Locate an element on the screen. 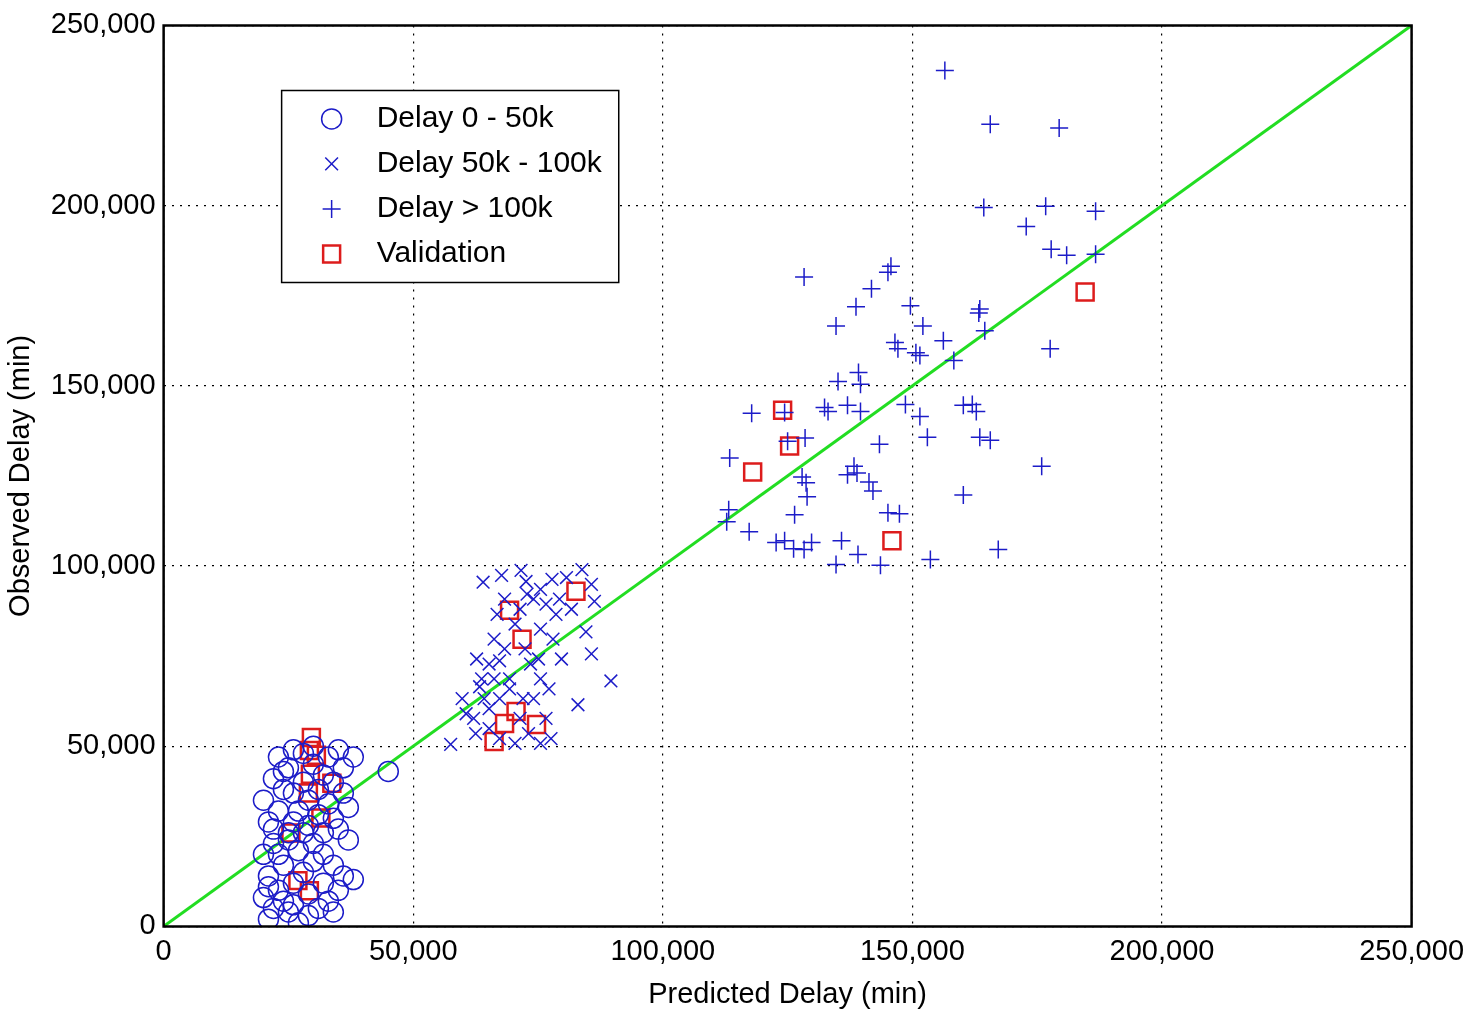 This screenshot has height=1016, width=1472. y-tick-label: 50,000 is located at coordinates (111, 744).